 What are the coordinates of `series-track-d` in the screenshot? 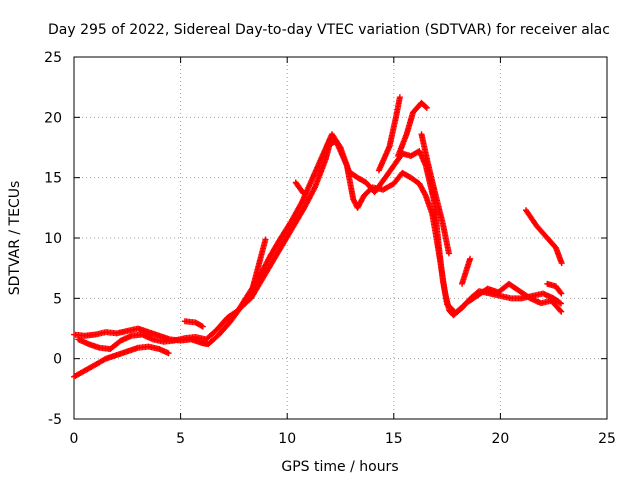 It's located at (193, 324).